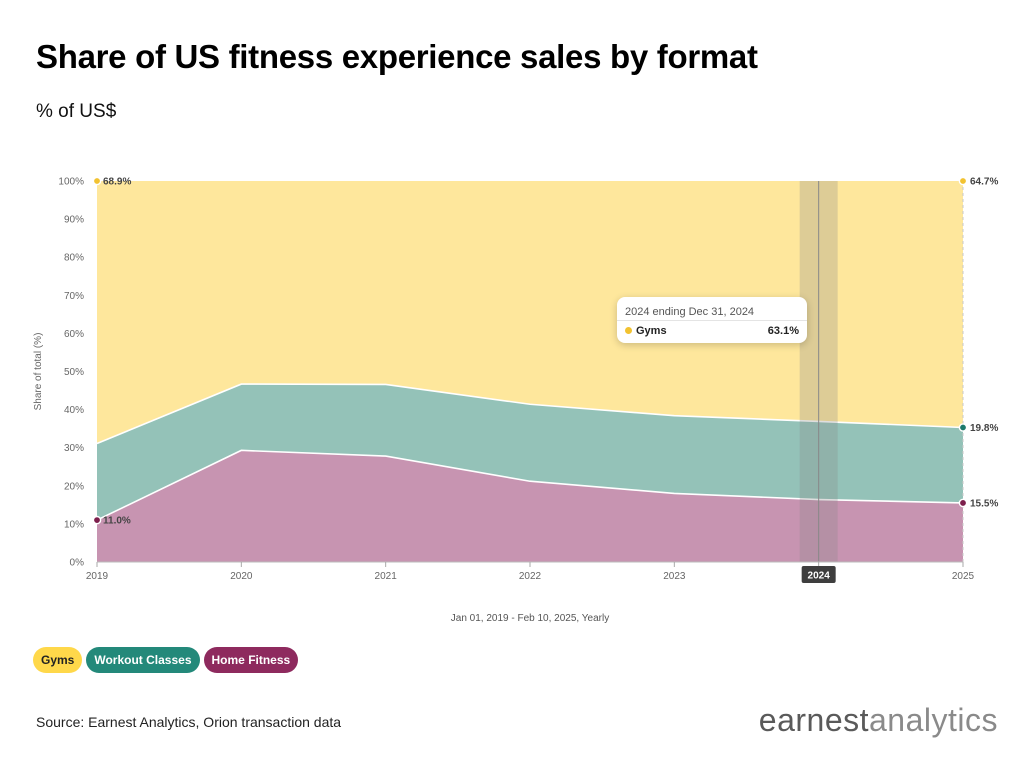  I want to click on chart-subtitle: % of US$, so click(76, 111).